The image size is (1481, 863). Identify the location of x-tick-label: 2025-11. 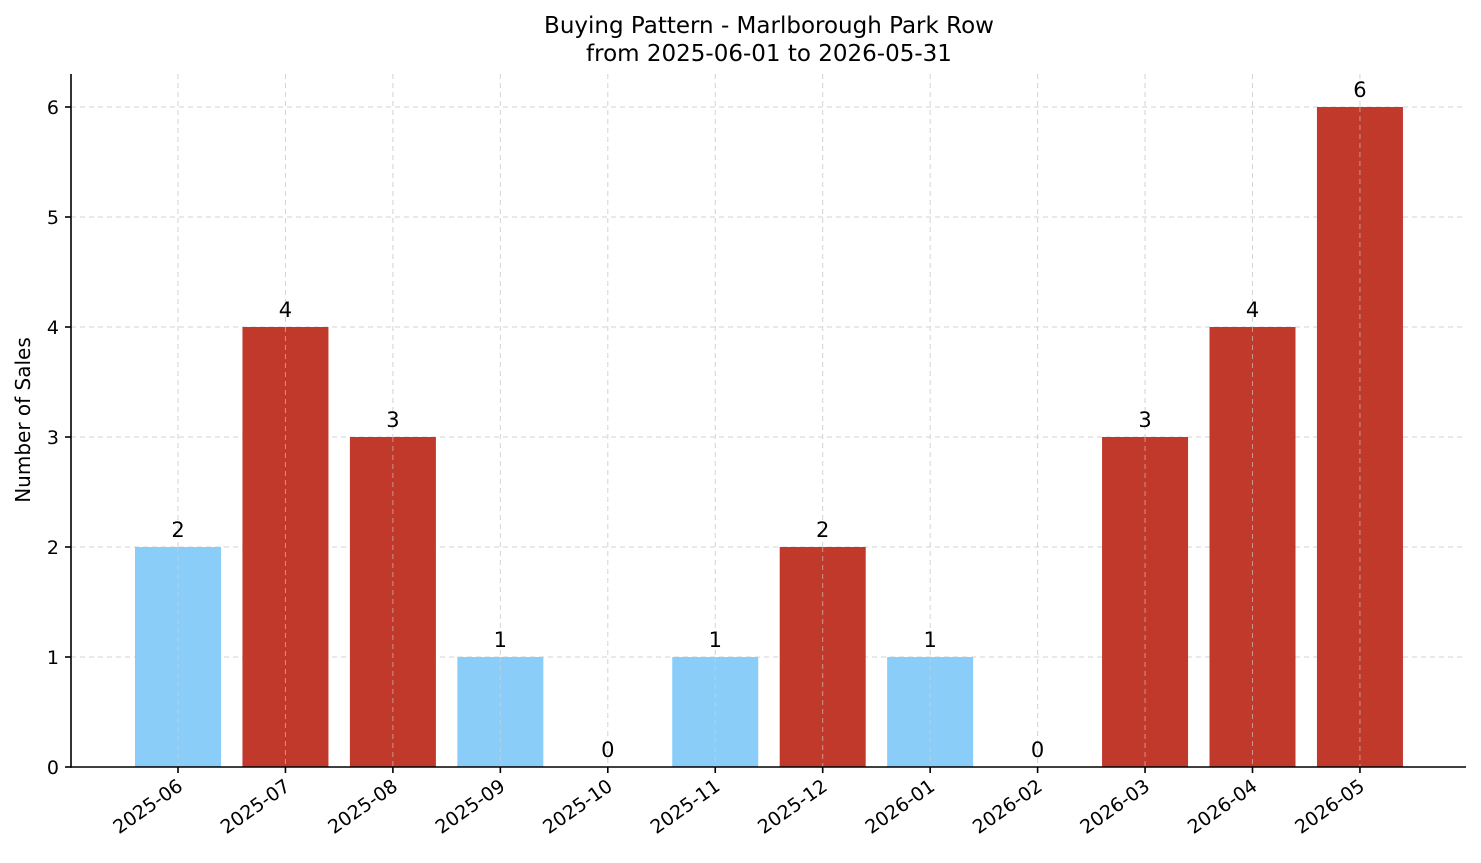
(685, 807).